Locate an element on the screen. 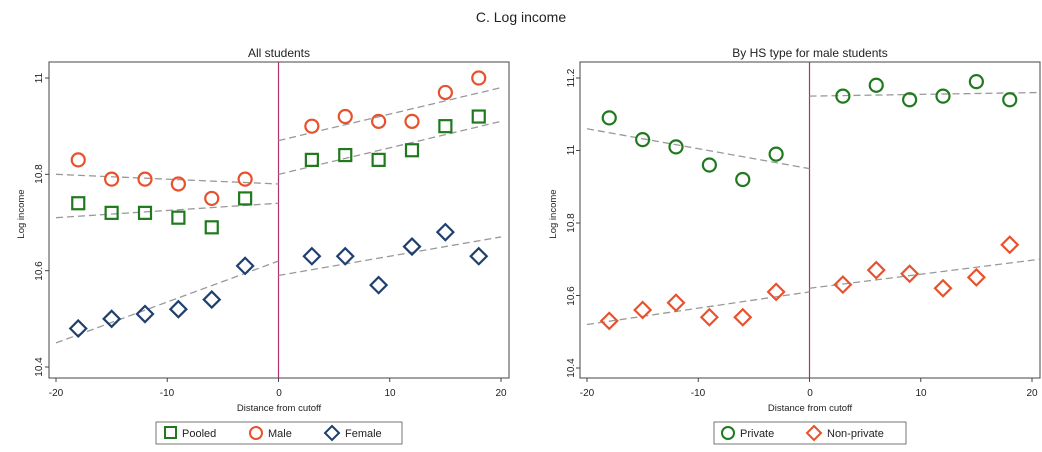 Image resolution: width=1042 pixels, height=452 pixels. figure-title: C. Log income is located at coordinates (521, 17).